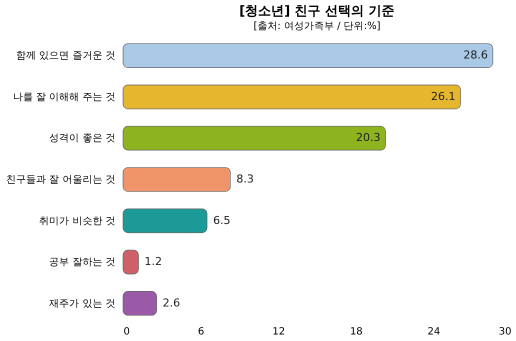  I want to click on y-tick-label: 재주가 있는 것, so click(82, 304).